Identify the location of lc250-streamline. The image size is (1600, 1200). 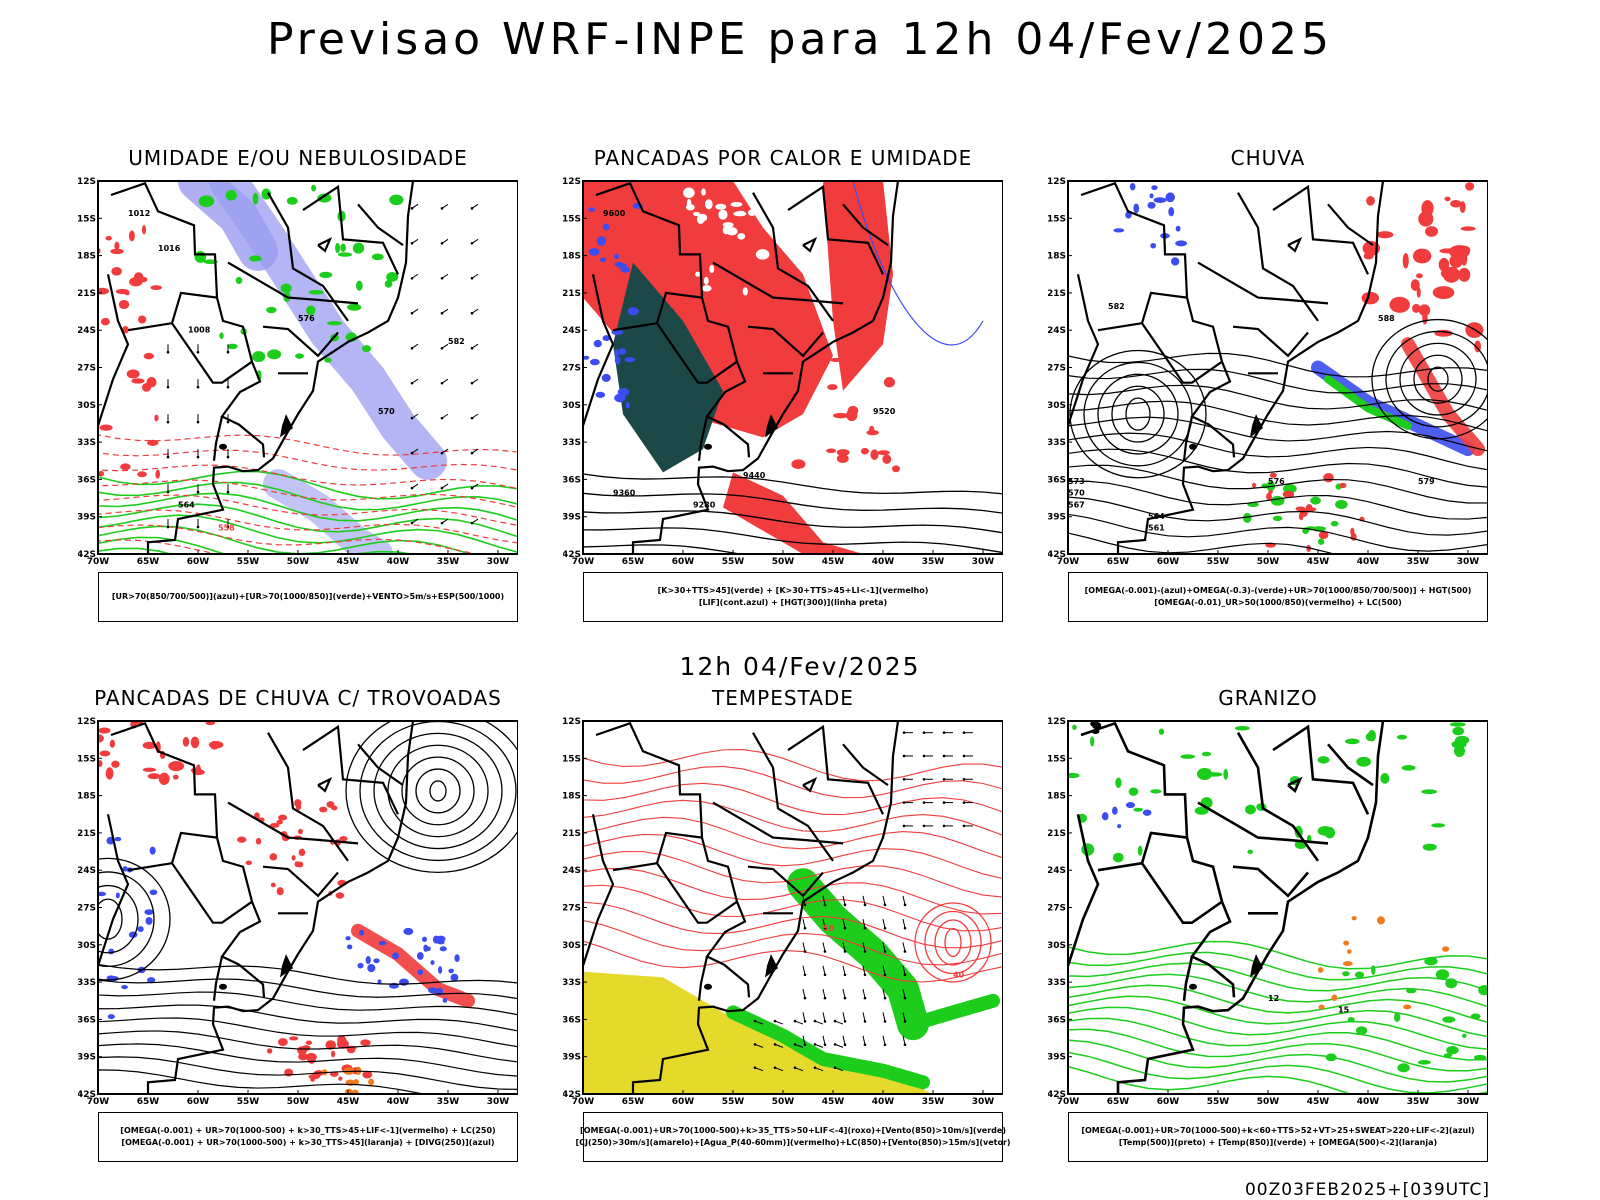
(118, 919).